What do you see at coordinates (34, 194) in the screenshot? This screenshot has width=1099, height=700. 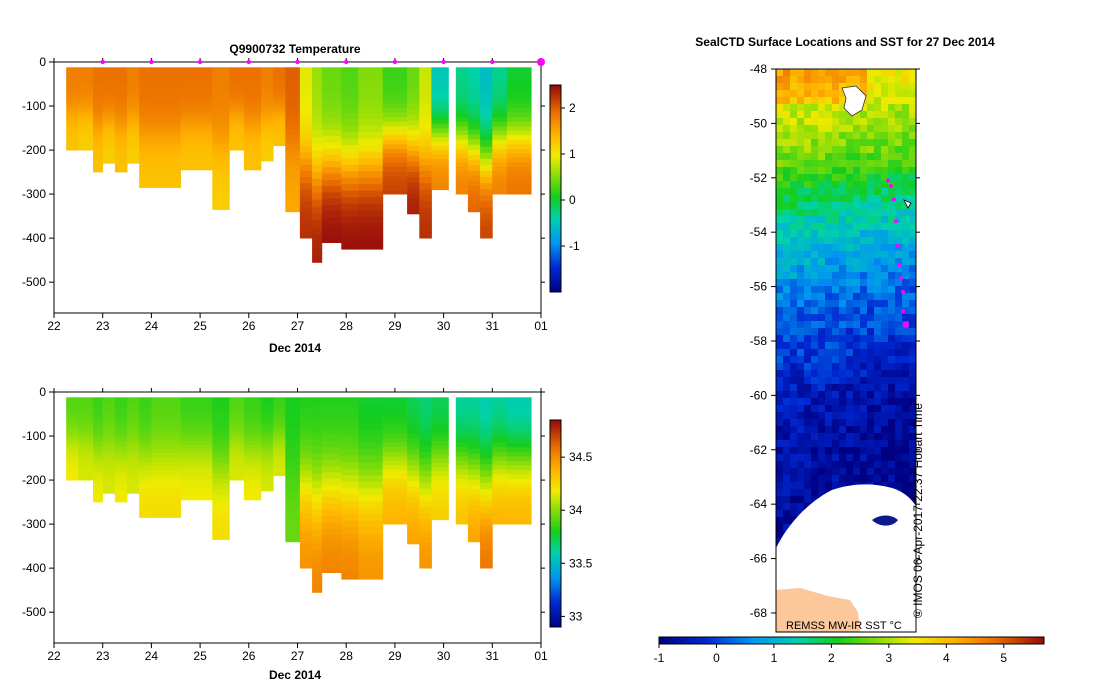 I see `y-tick-label: -300` at bounding box center [34, 194].